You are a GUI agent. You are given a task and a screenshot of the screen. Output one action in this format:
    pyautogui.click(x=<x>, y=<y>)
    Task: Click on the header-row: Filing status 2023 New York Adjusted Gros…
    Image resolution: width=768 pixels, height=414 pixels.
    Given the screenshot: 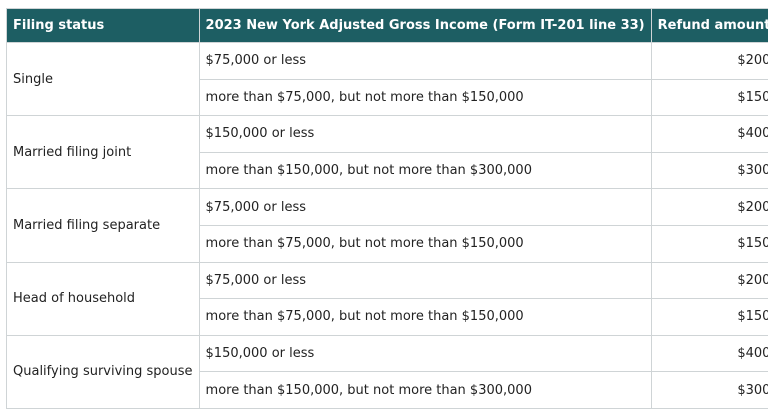 What is the action you would take?
    pyautogui.click(x=387, y=25)
    